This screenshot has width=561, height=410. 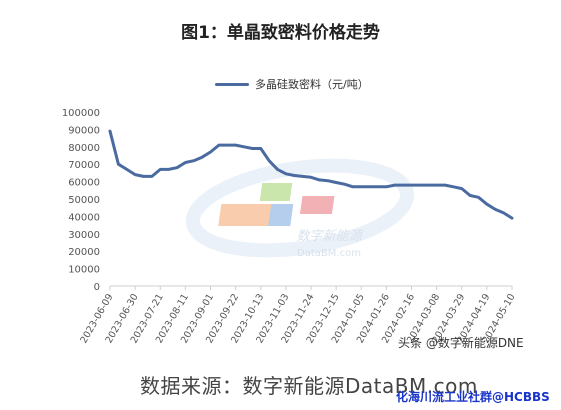 What do you see at coordinates (84, 200) in the screenshot?
I see `y-tick-label: 50000` at bounding box center [84, 200].